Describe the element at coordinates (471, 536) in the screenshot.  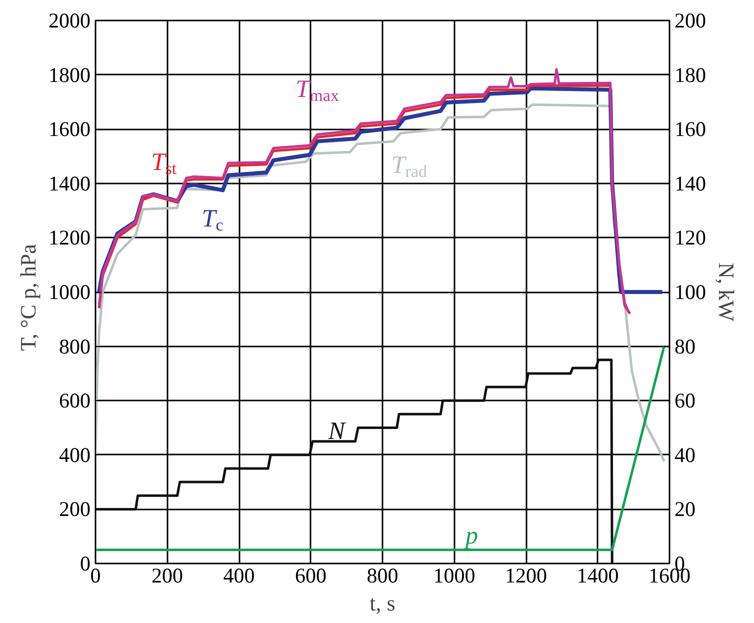
I see `series-label: p` at that location.